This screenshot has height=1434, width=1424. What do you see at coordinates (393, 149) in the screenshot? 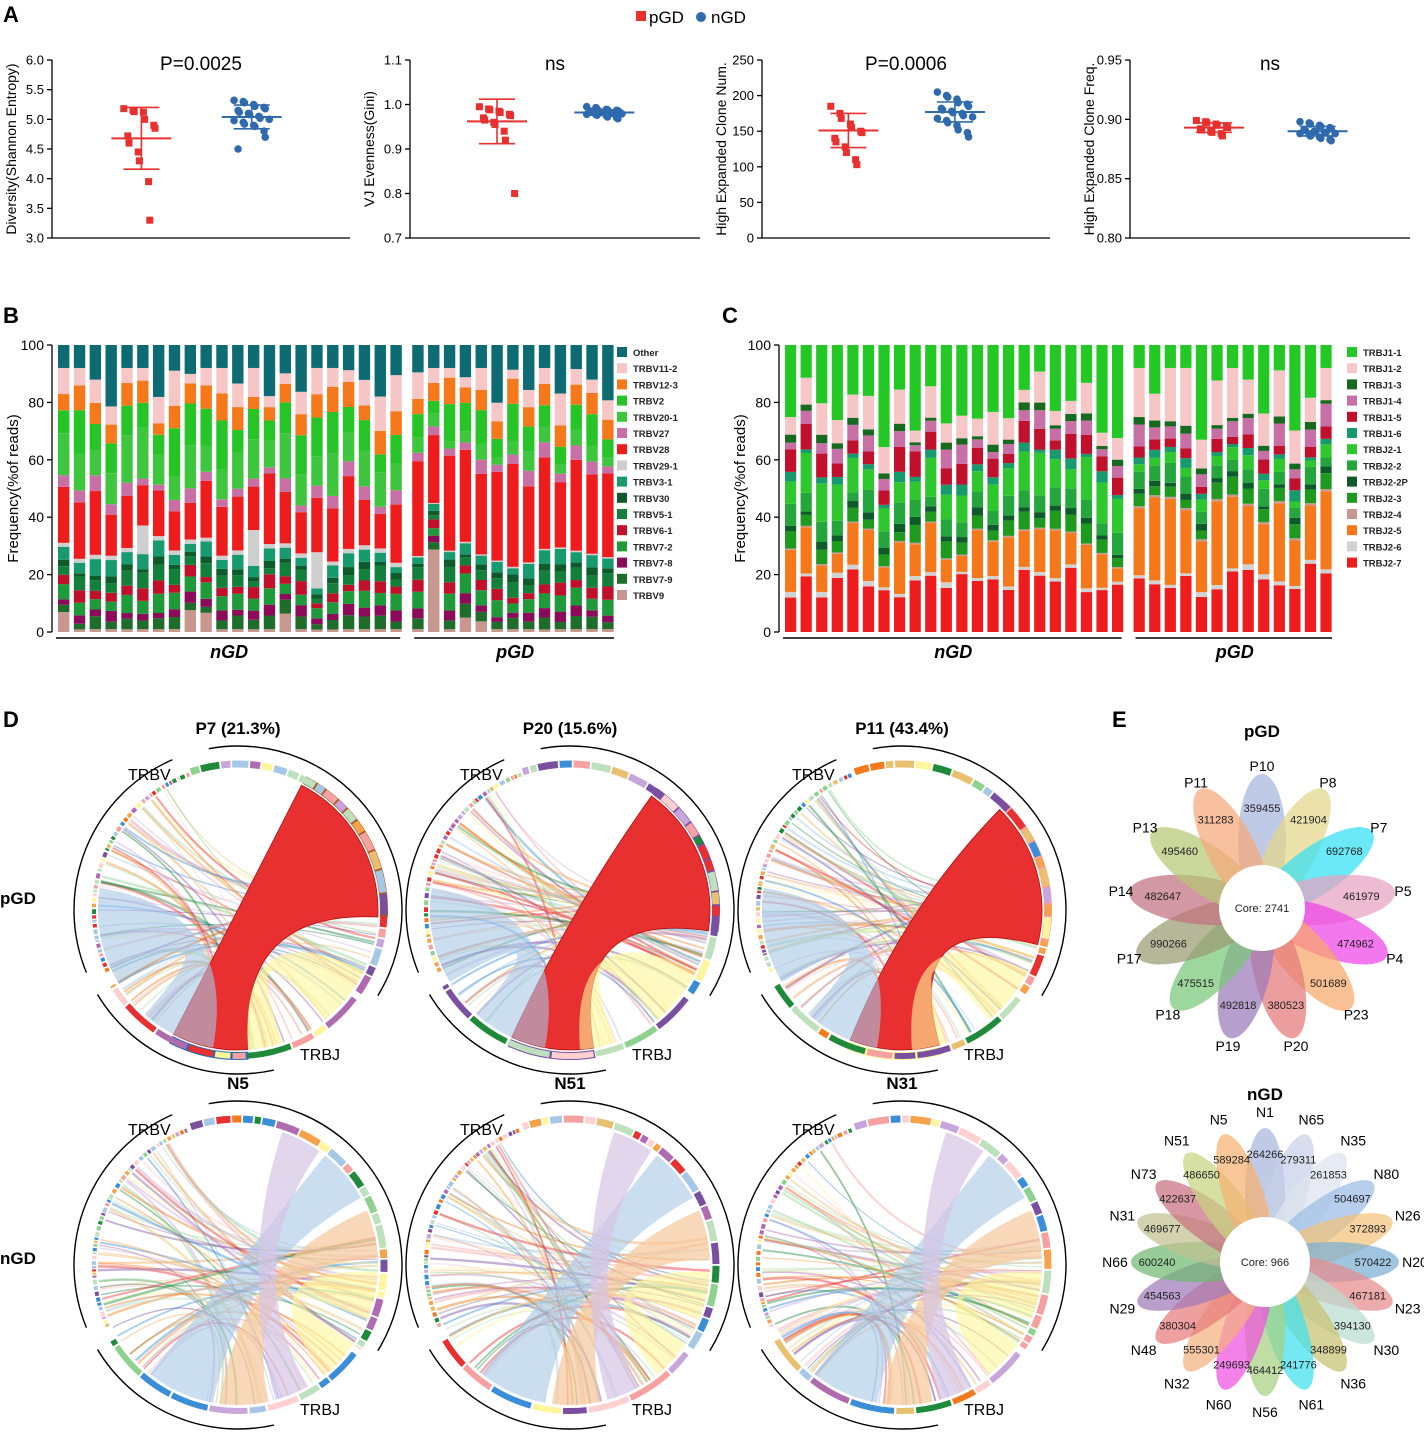
I see `y-tick-label: 0.9` at bounding box center [393, 149].